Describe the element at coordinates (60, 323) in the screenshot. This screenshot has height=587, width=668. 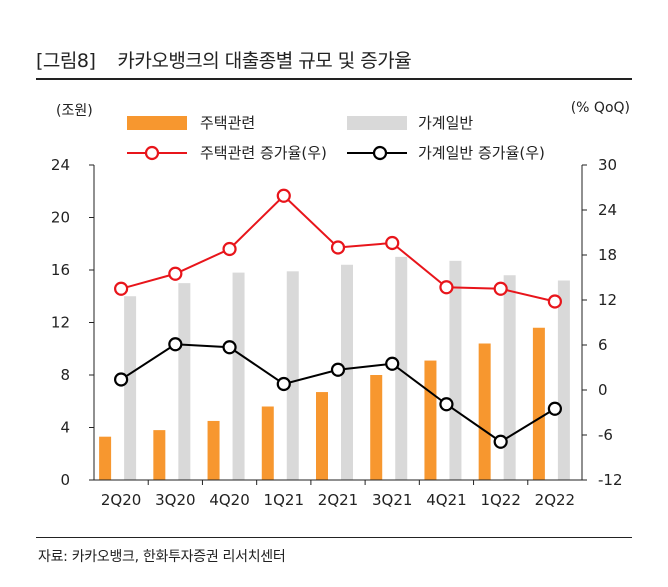
I see `left-tick-label: 12` at that location.